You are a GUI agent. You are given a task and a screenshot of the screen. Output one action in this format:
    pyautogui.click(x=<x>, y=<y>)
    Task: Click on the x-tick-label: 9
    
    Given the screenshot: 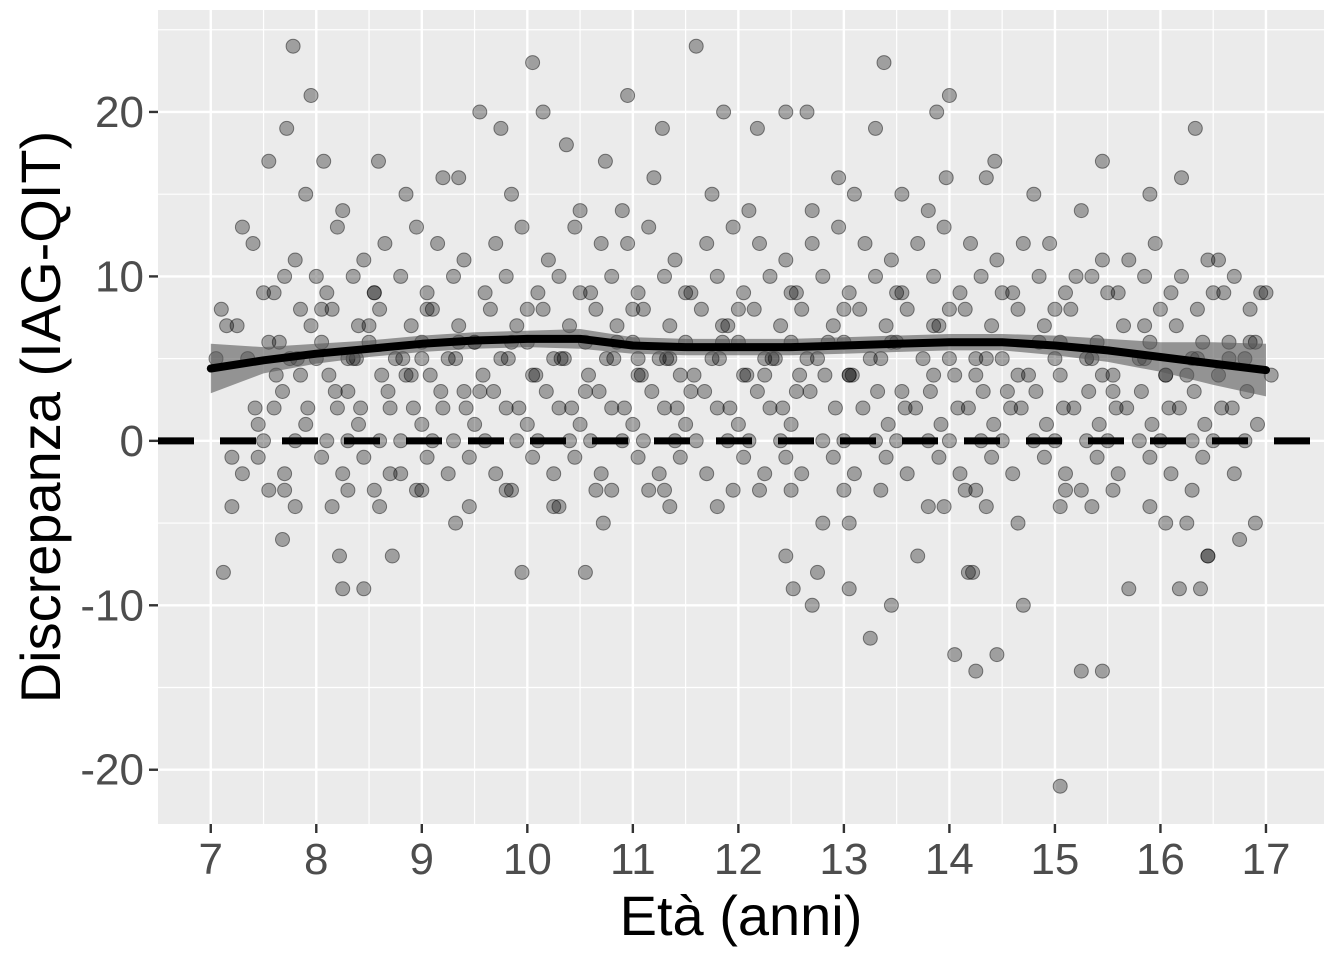 What is the action you would take?
    pyautogui.click(x=422, y=859)
    